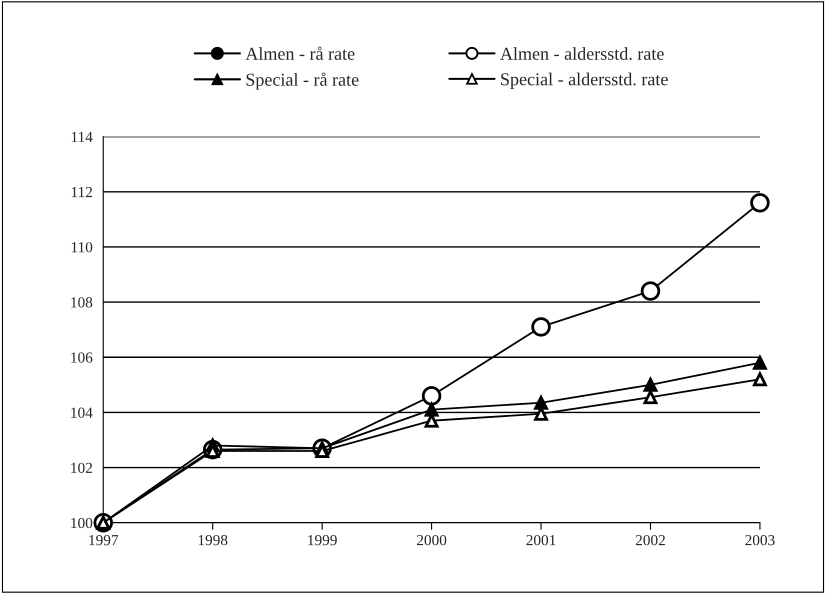  Describe the element at coordinates (322, 540) in the screenshot. I see `x-tick-label: 1999` at that location.